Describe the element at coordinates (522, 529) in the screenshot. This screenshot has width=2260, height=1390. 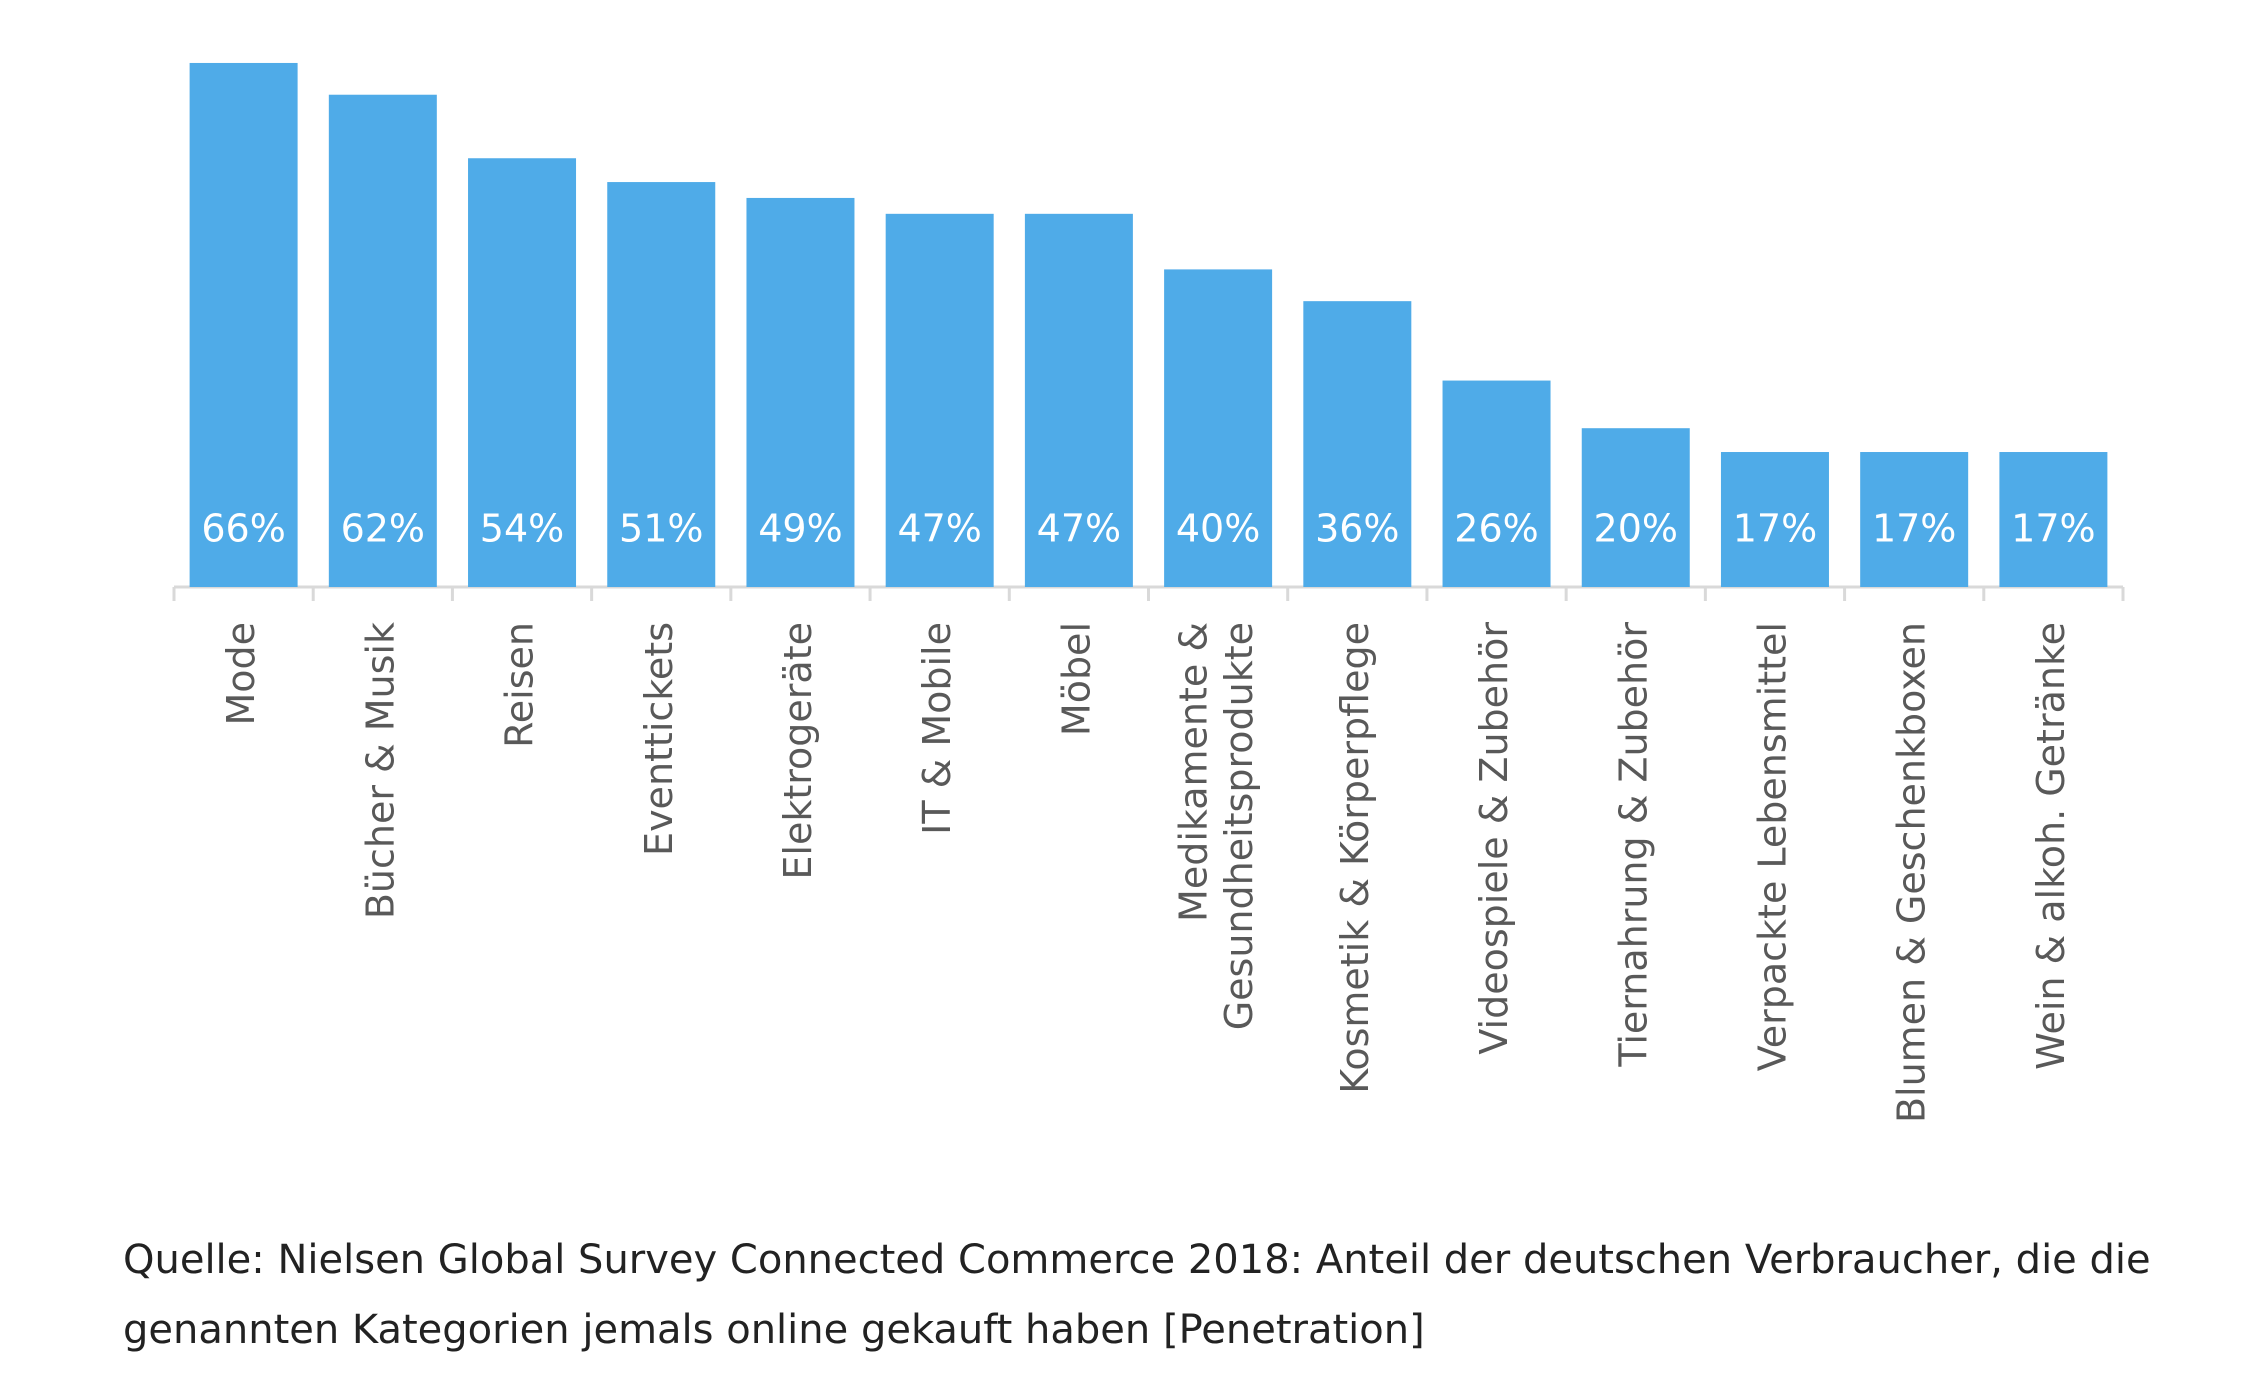
I see `value-label: 54%` at that location.